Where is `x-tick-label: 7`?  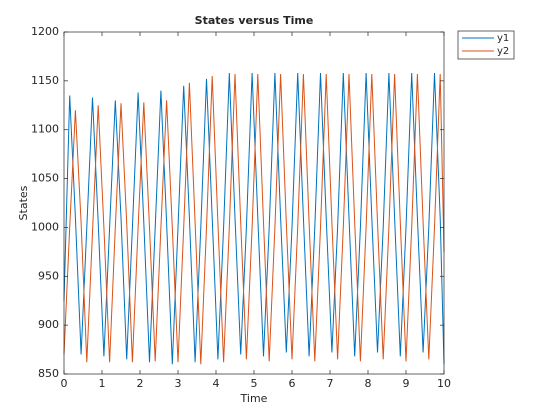 x-tick-label: 7 is located at coordinates (330, 383).